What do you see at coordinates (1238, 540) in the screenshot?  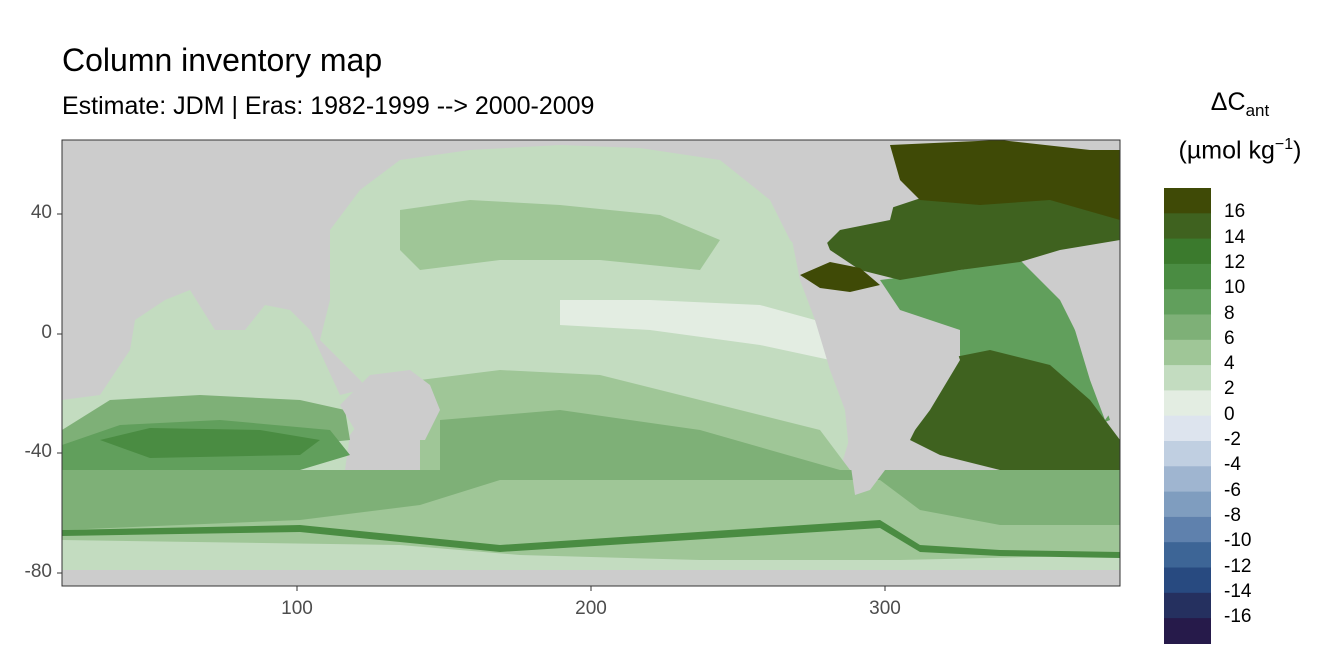 I see `legend-tick-label: -10` at bounding box center [1238, 540].